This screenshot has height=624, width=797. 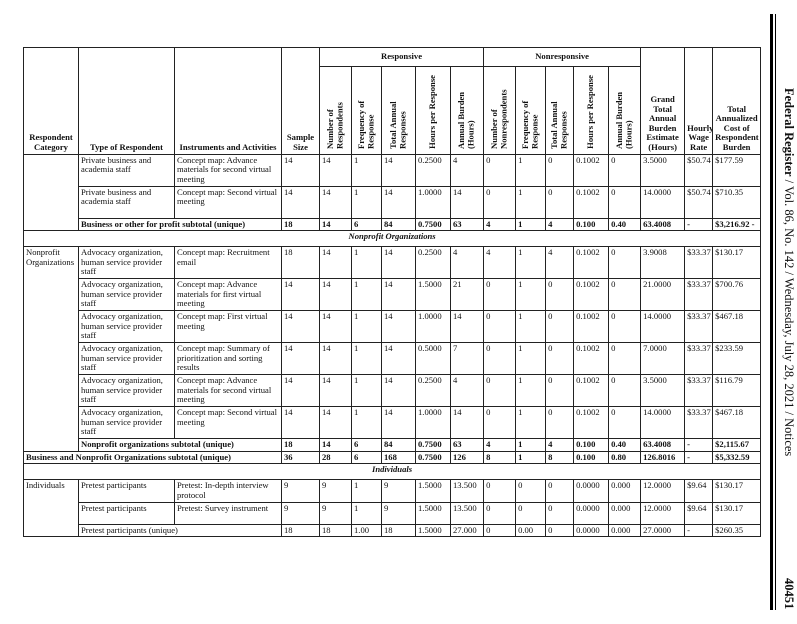 What do you see at coordinates (775, 312) in the screenshot?
I see `page-rule-thin` at bounding box center [775, 312].